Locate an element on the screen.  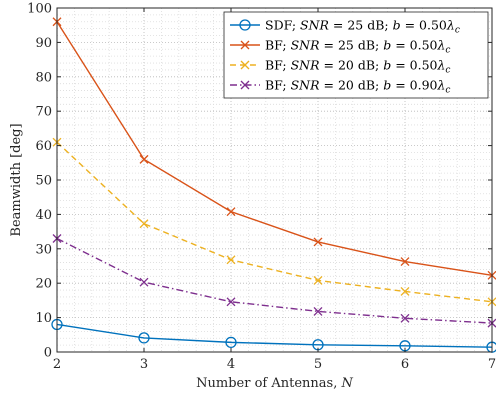
legend-label: SDF; SNR = 25 dB; b = 0.50λc is located at coordinates (362, 27).